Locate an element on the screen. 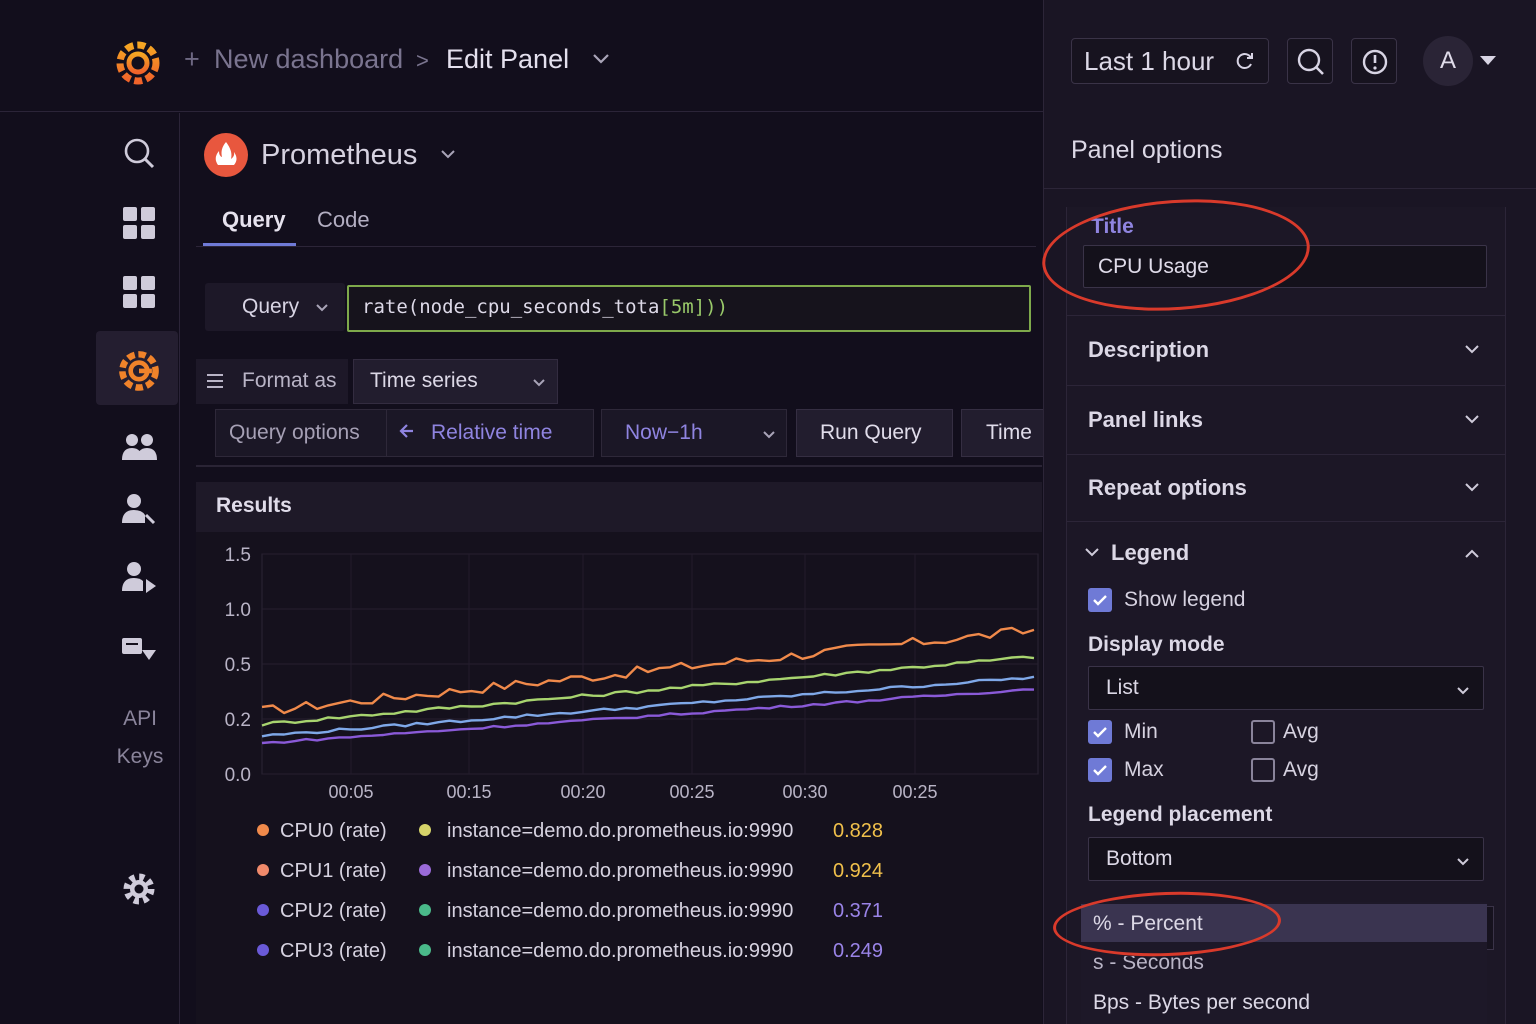  time-button is located at coordinates (1002, 433).